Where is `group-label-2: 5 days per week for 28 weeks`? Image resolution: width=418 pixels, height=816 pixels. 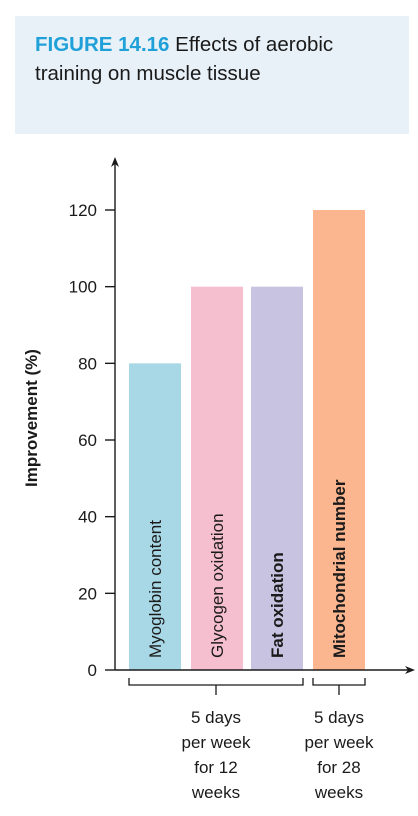 group-label-2: 5 days per week for 28 weeks is located at coordinates (339, 755).